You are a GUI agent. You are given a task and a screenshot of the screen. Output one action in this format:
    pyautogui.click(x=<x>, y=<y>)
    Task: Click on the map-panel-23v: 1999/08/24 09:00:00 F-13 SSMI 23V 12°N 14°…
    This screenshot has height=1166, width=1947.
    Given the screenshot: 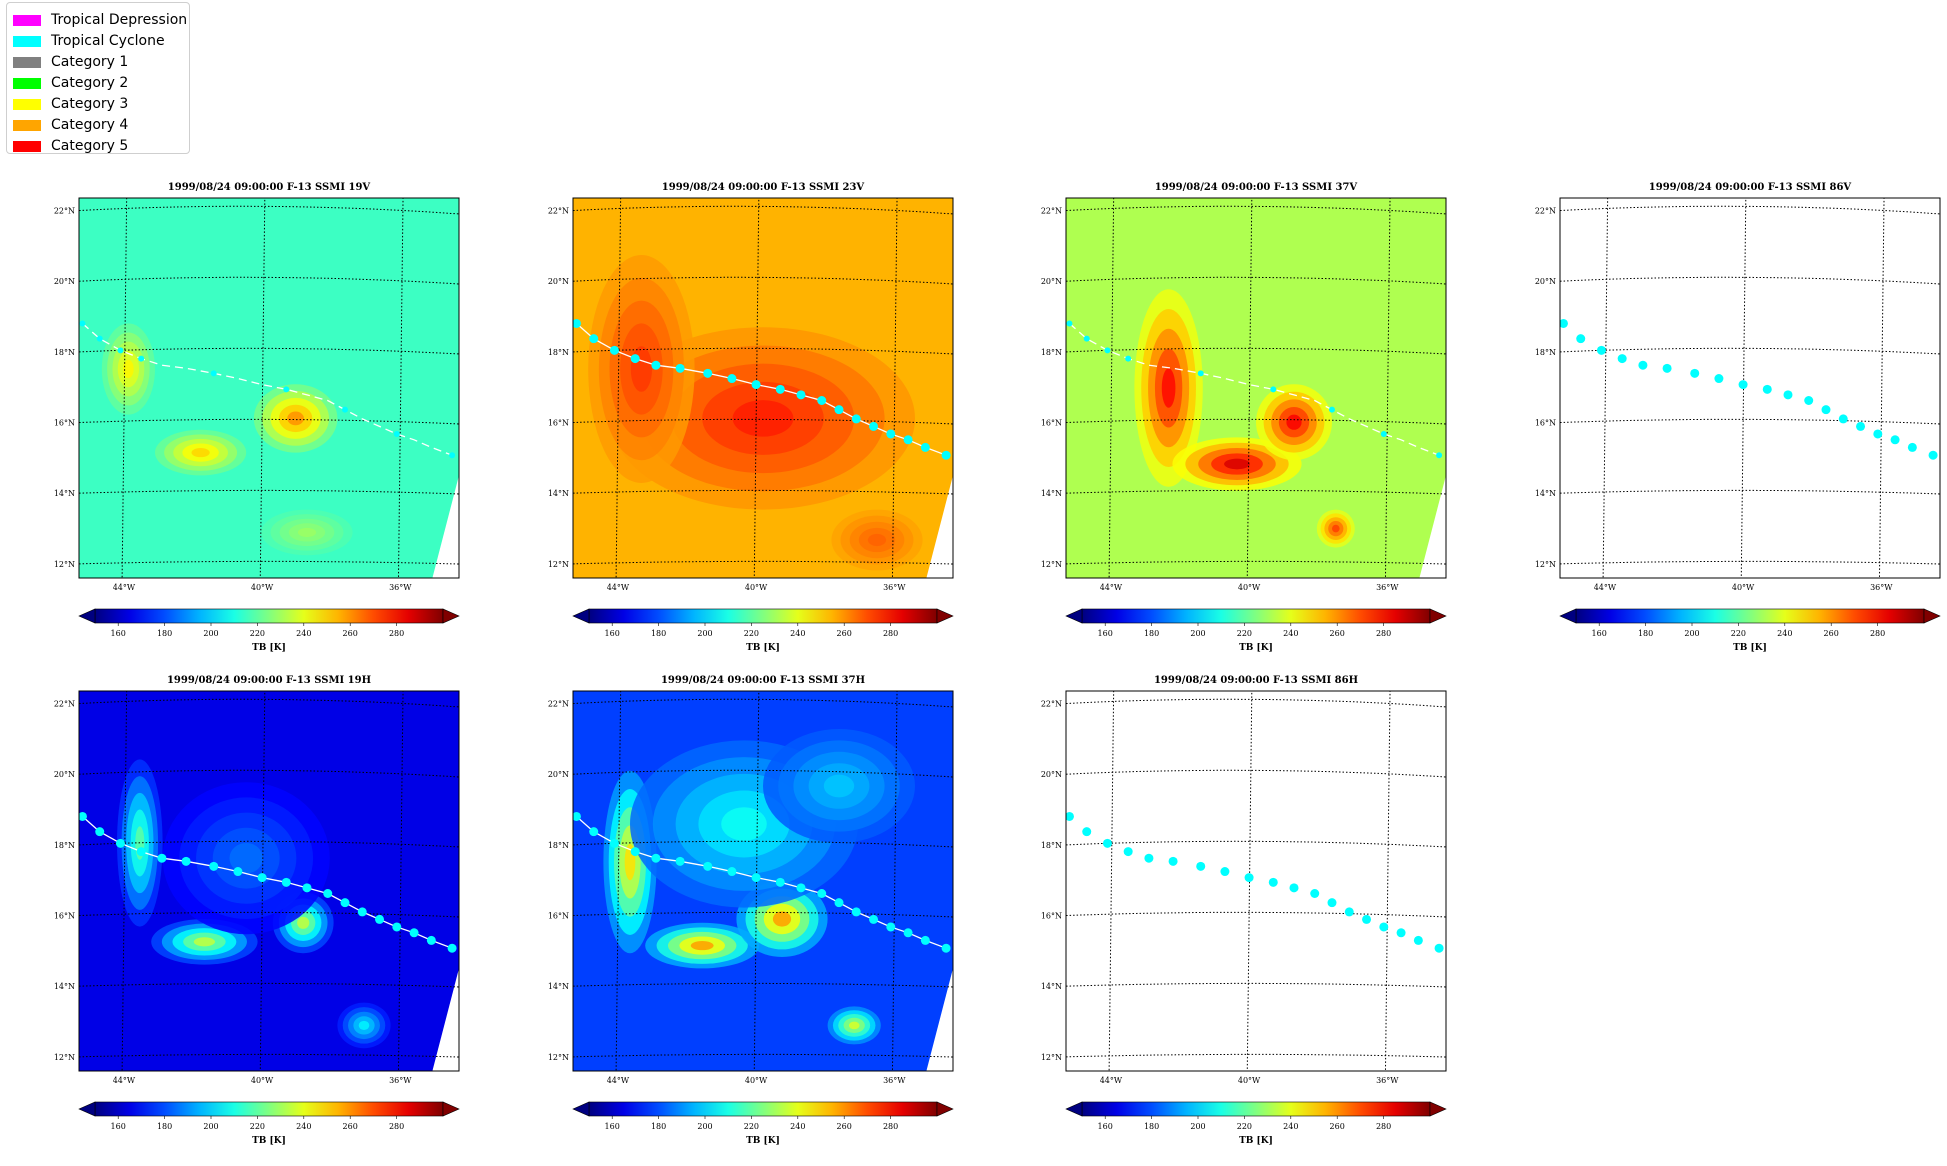 What is the action you would take?
    pyautogui.click(x=751, y=417)
    